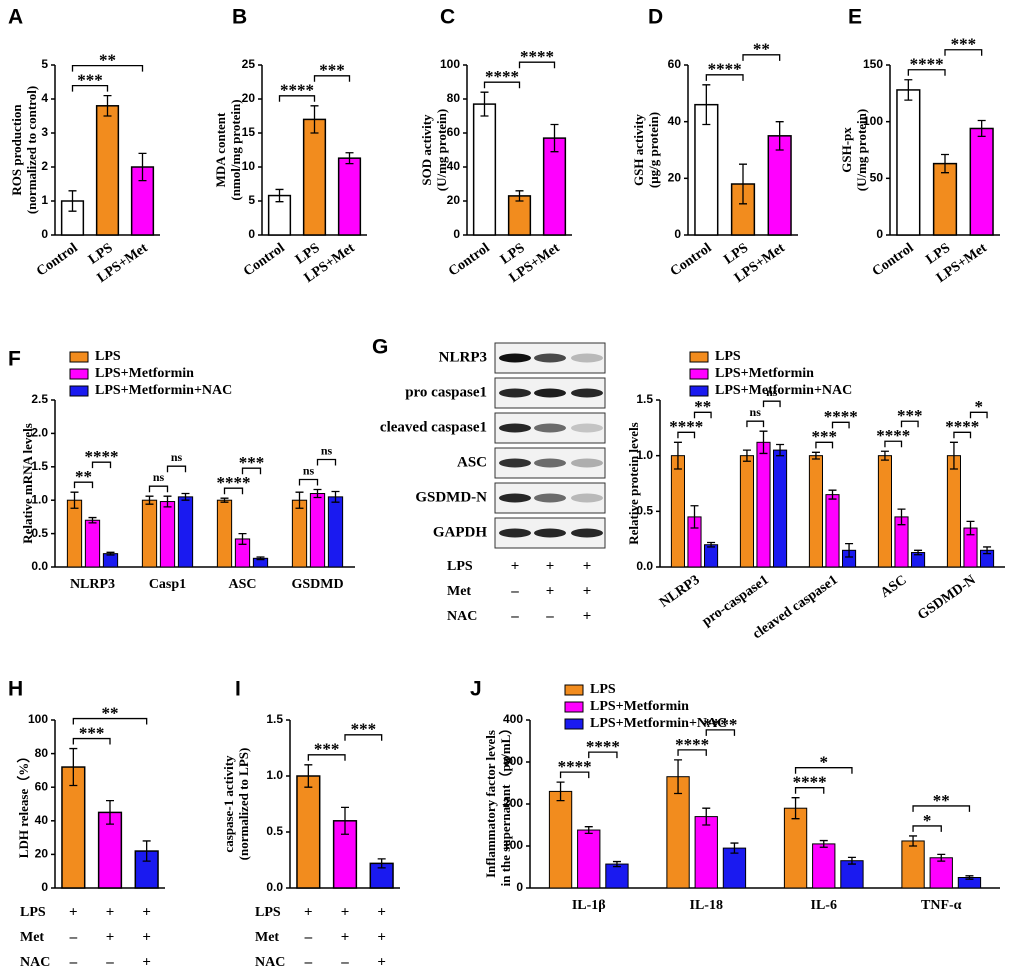  Describe the element at coordinates (638, 150) in the screenshot. I see `y-axis-label: GSH activity` at that location.